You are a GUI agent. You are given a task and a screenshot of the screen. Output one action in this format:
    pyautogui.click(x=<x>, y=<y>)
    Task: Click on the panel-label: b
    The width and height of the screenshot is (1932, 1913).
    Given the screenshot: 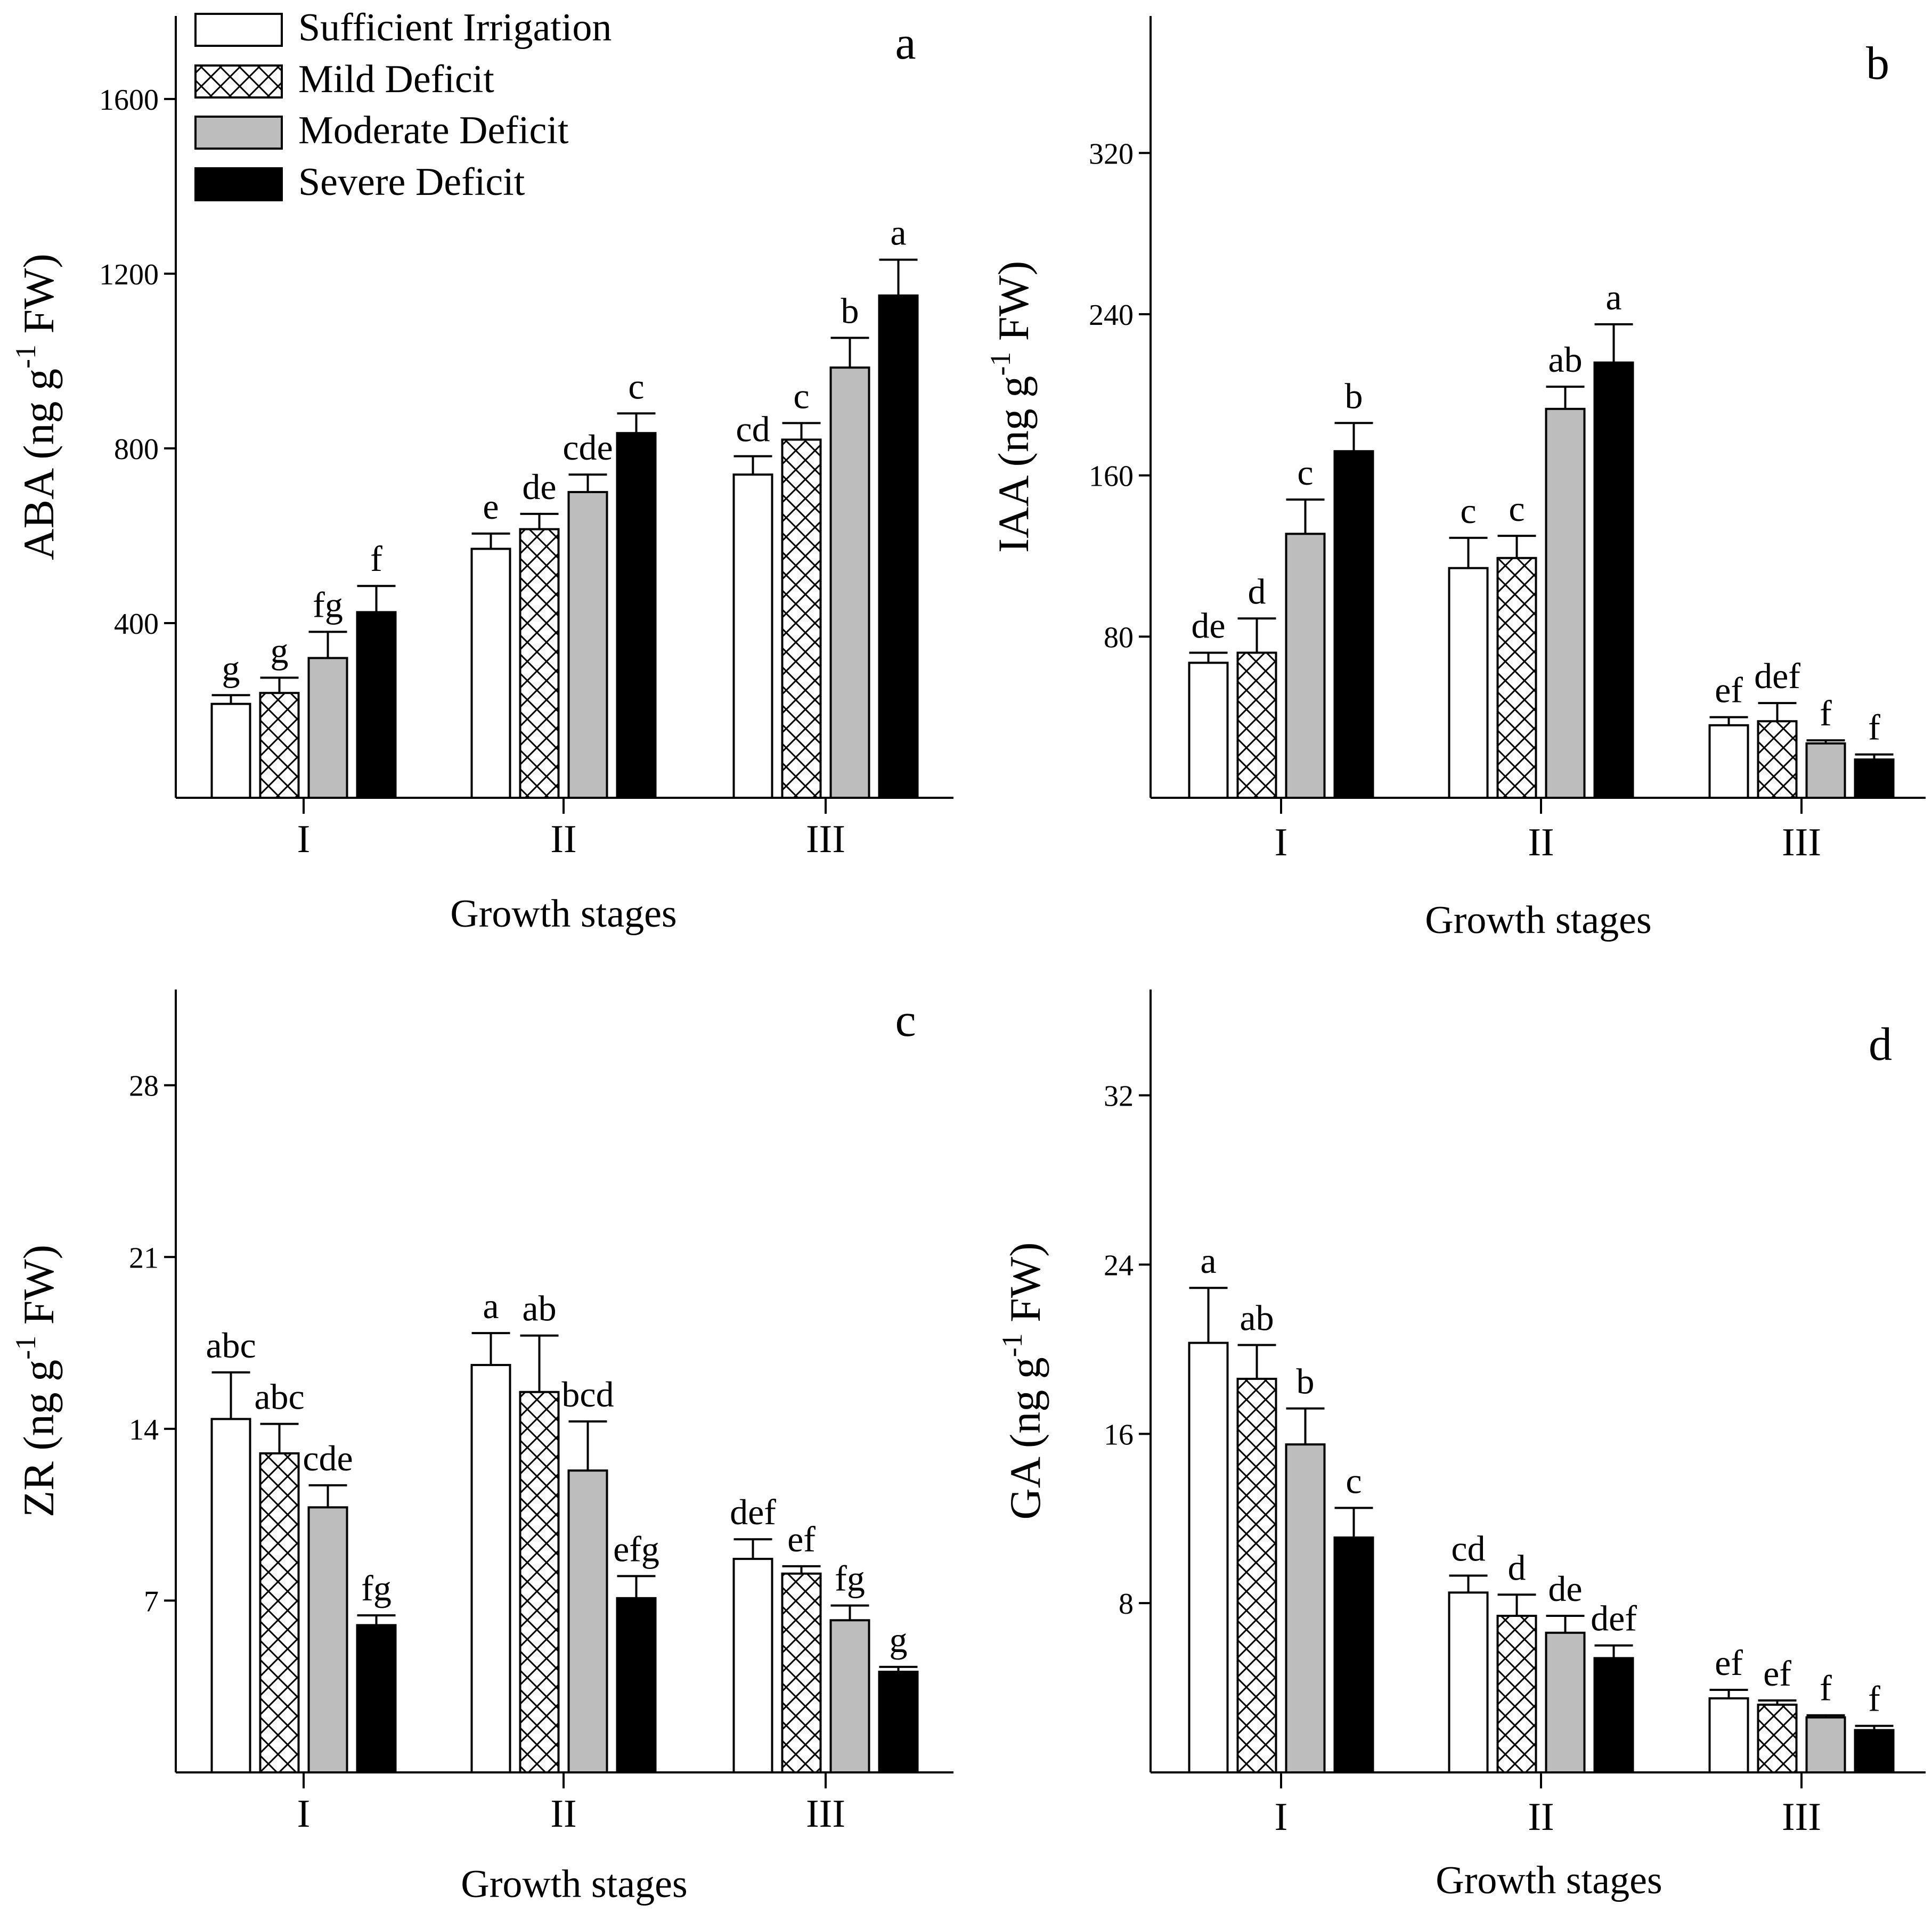 What is the action you would take?
    pyautogui.click(x=1877, y=63)
    